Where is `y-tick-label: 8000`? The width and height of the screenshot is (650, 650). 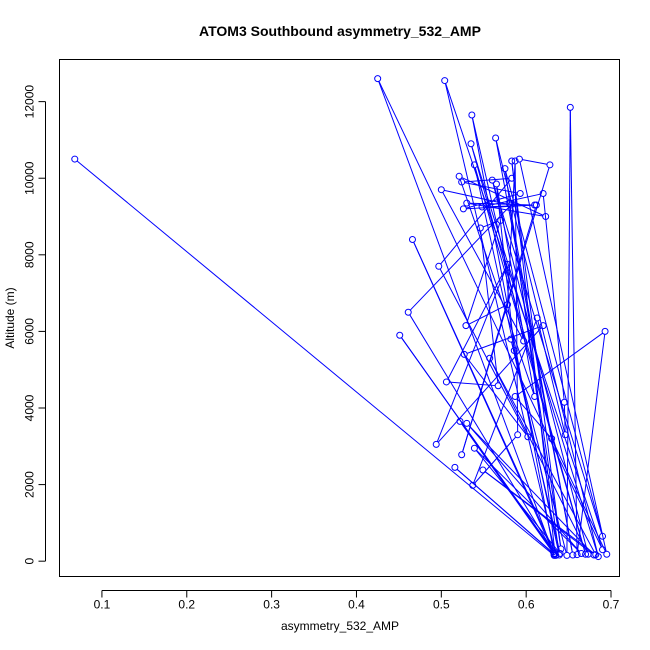
y-tick-label: 8000 is located at coordinates (30, 254).